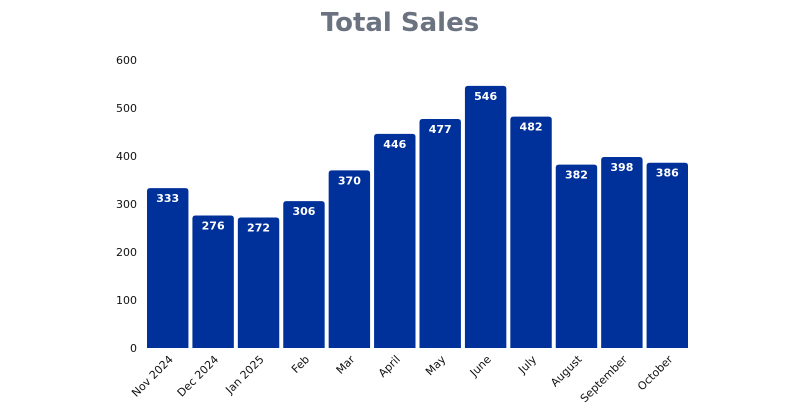 This screenshot has height=418, width=800. What do you see at coordinates (126, 156) in the screenshot?
I see `y-tick-label: 400` at bounding box center [126, 156].